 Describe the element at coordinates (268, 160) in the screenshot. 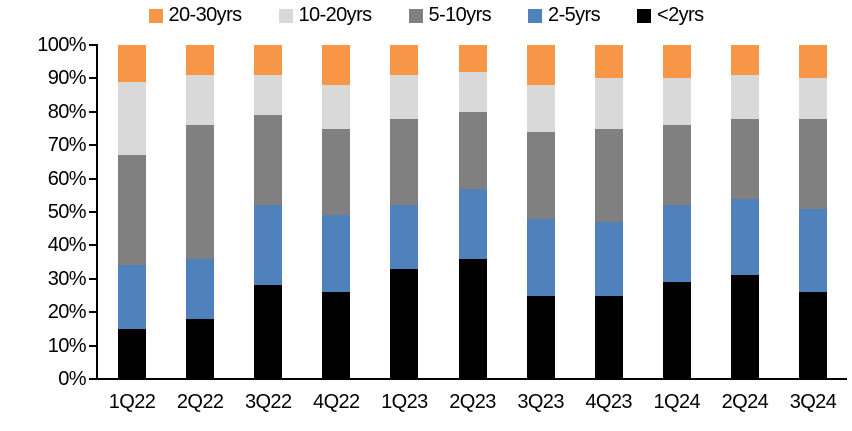

I see `bar-segment-3q22-5-10yrs` at that location.